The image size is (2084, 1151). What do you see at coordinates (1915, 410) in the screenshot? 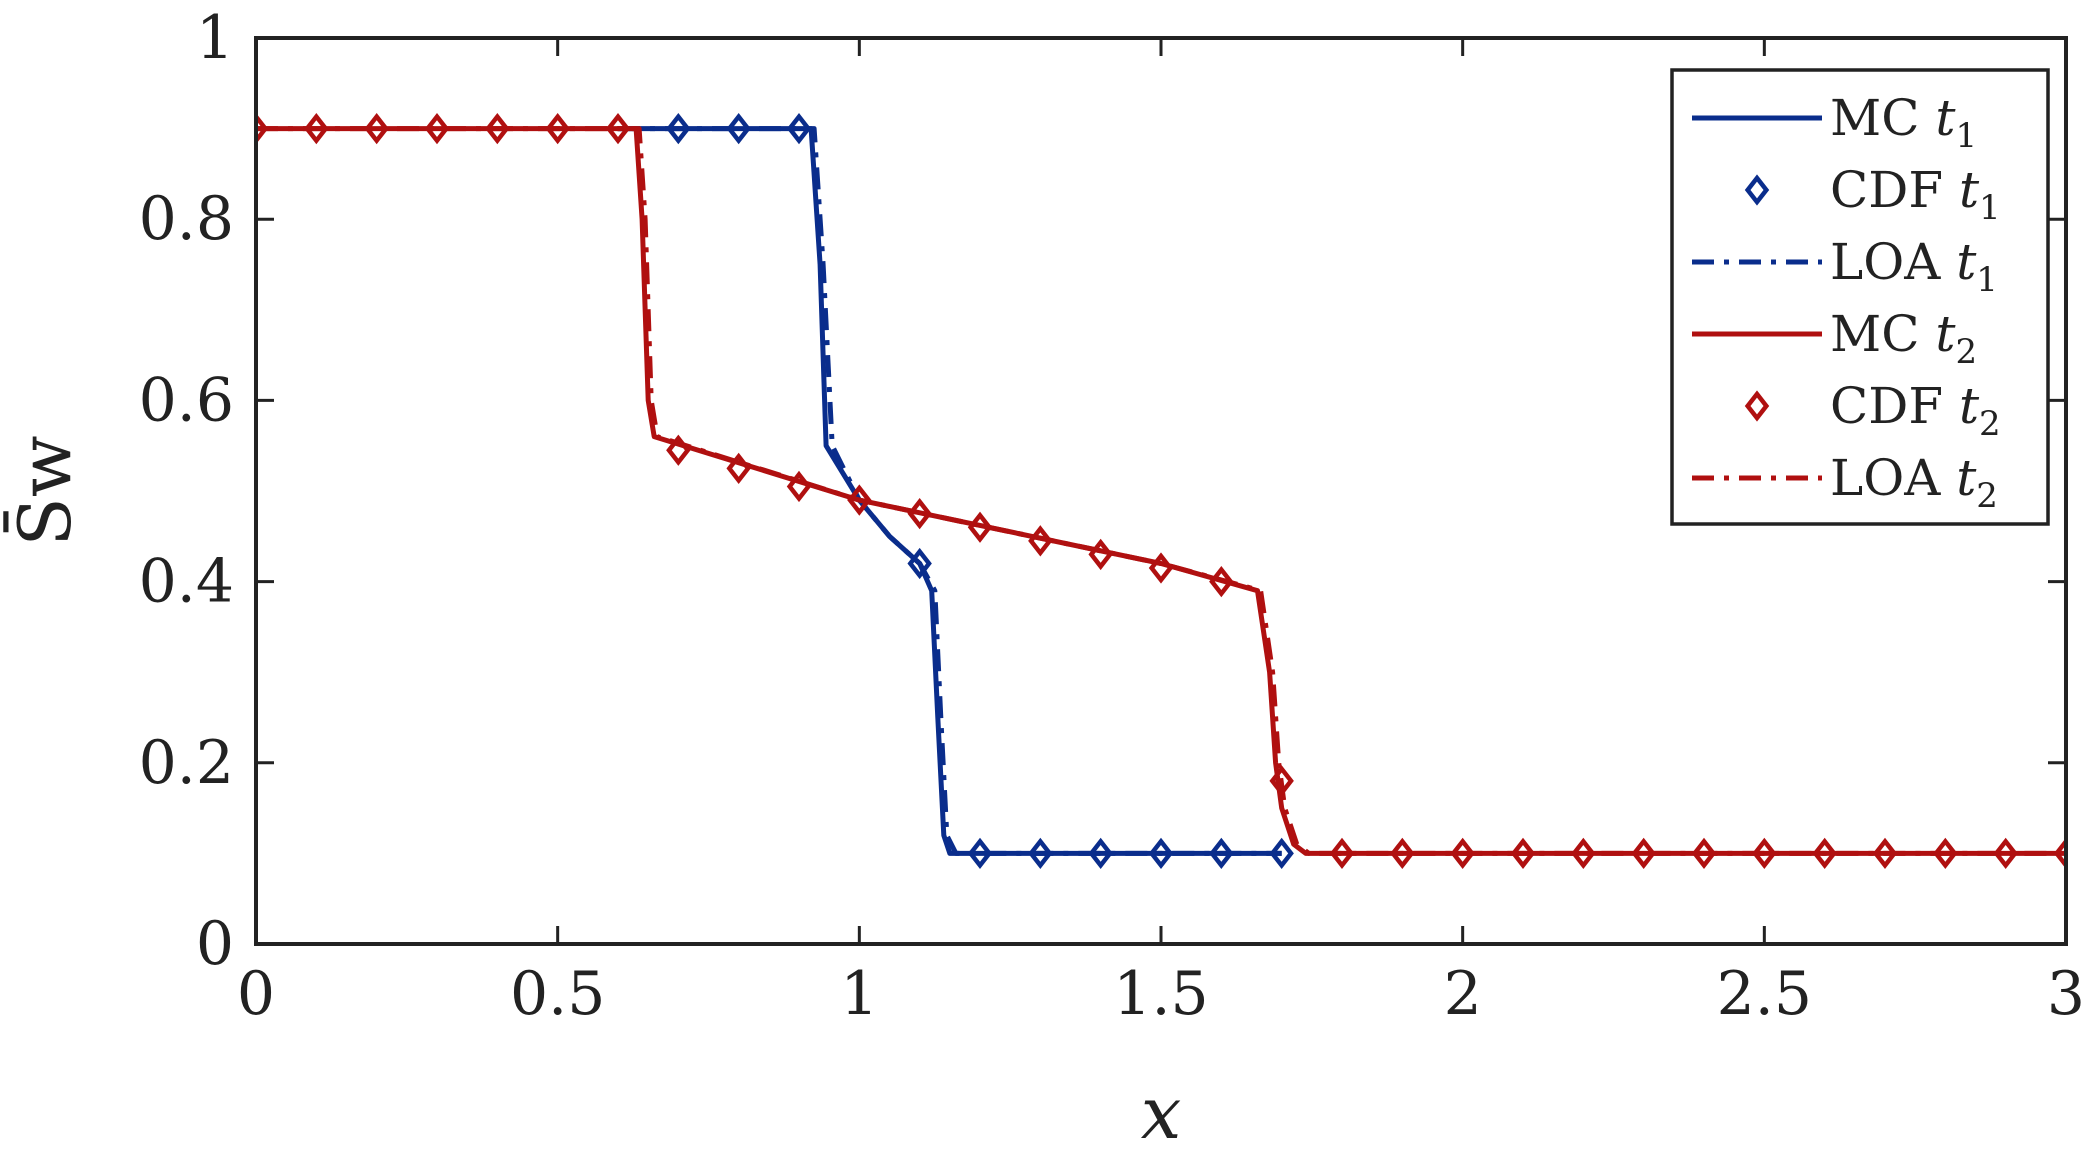
I see `legend-label: CDF t2` at bounding box center [1915, 410].